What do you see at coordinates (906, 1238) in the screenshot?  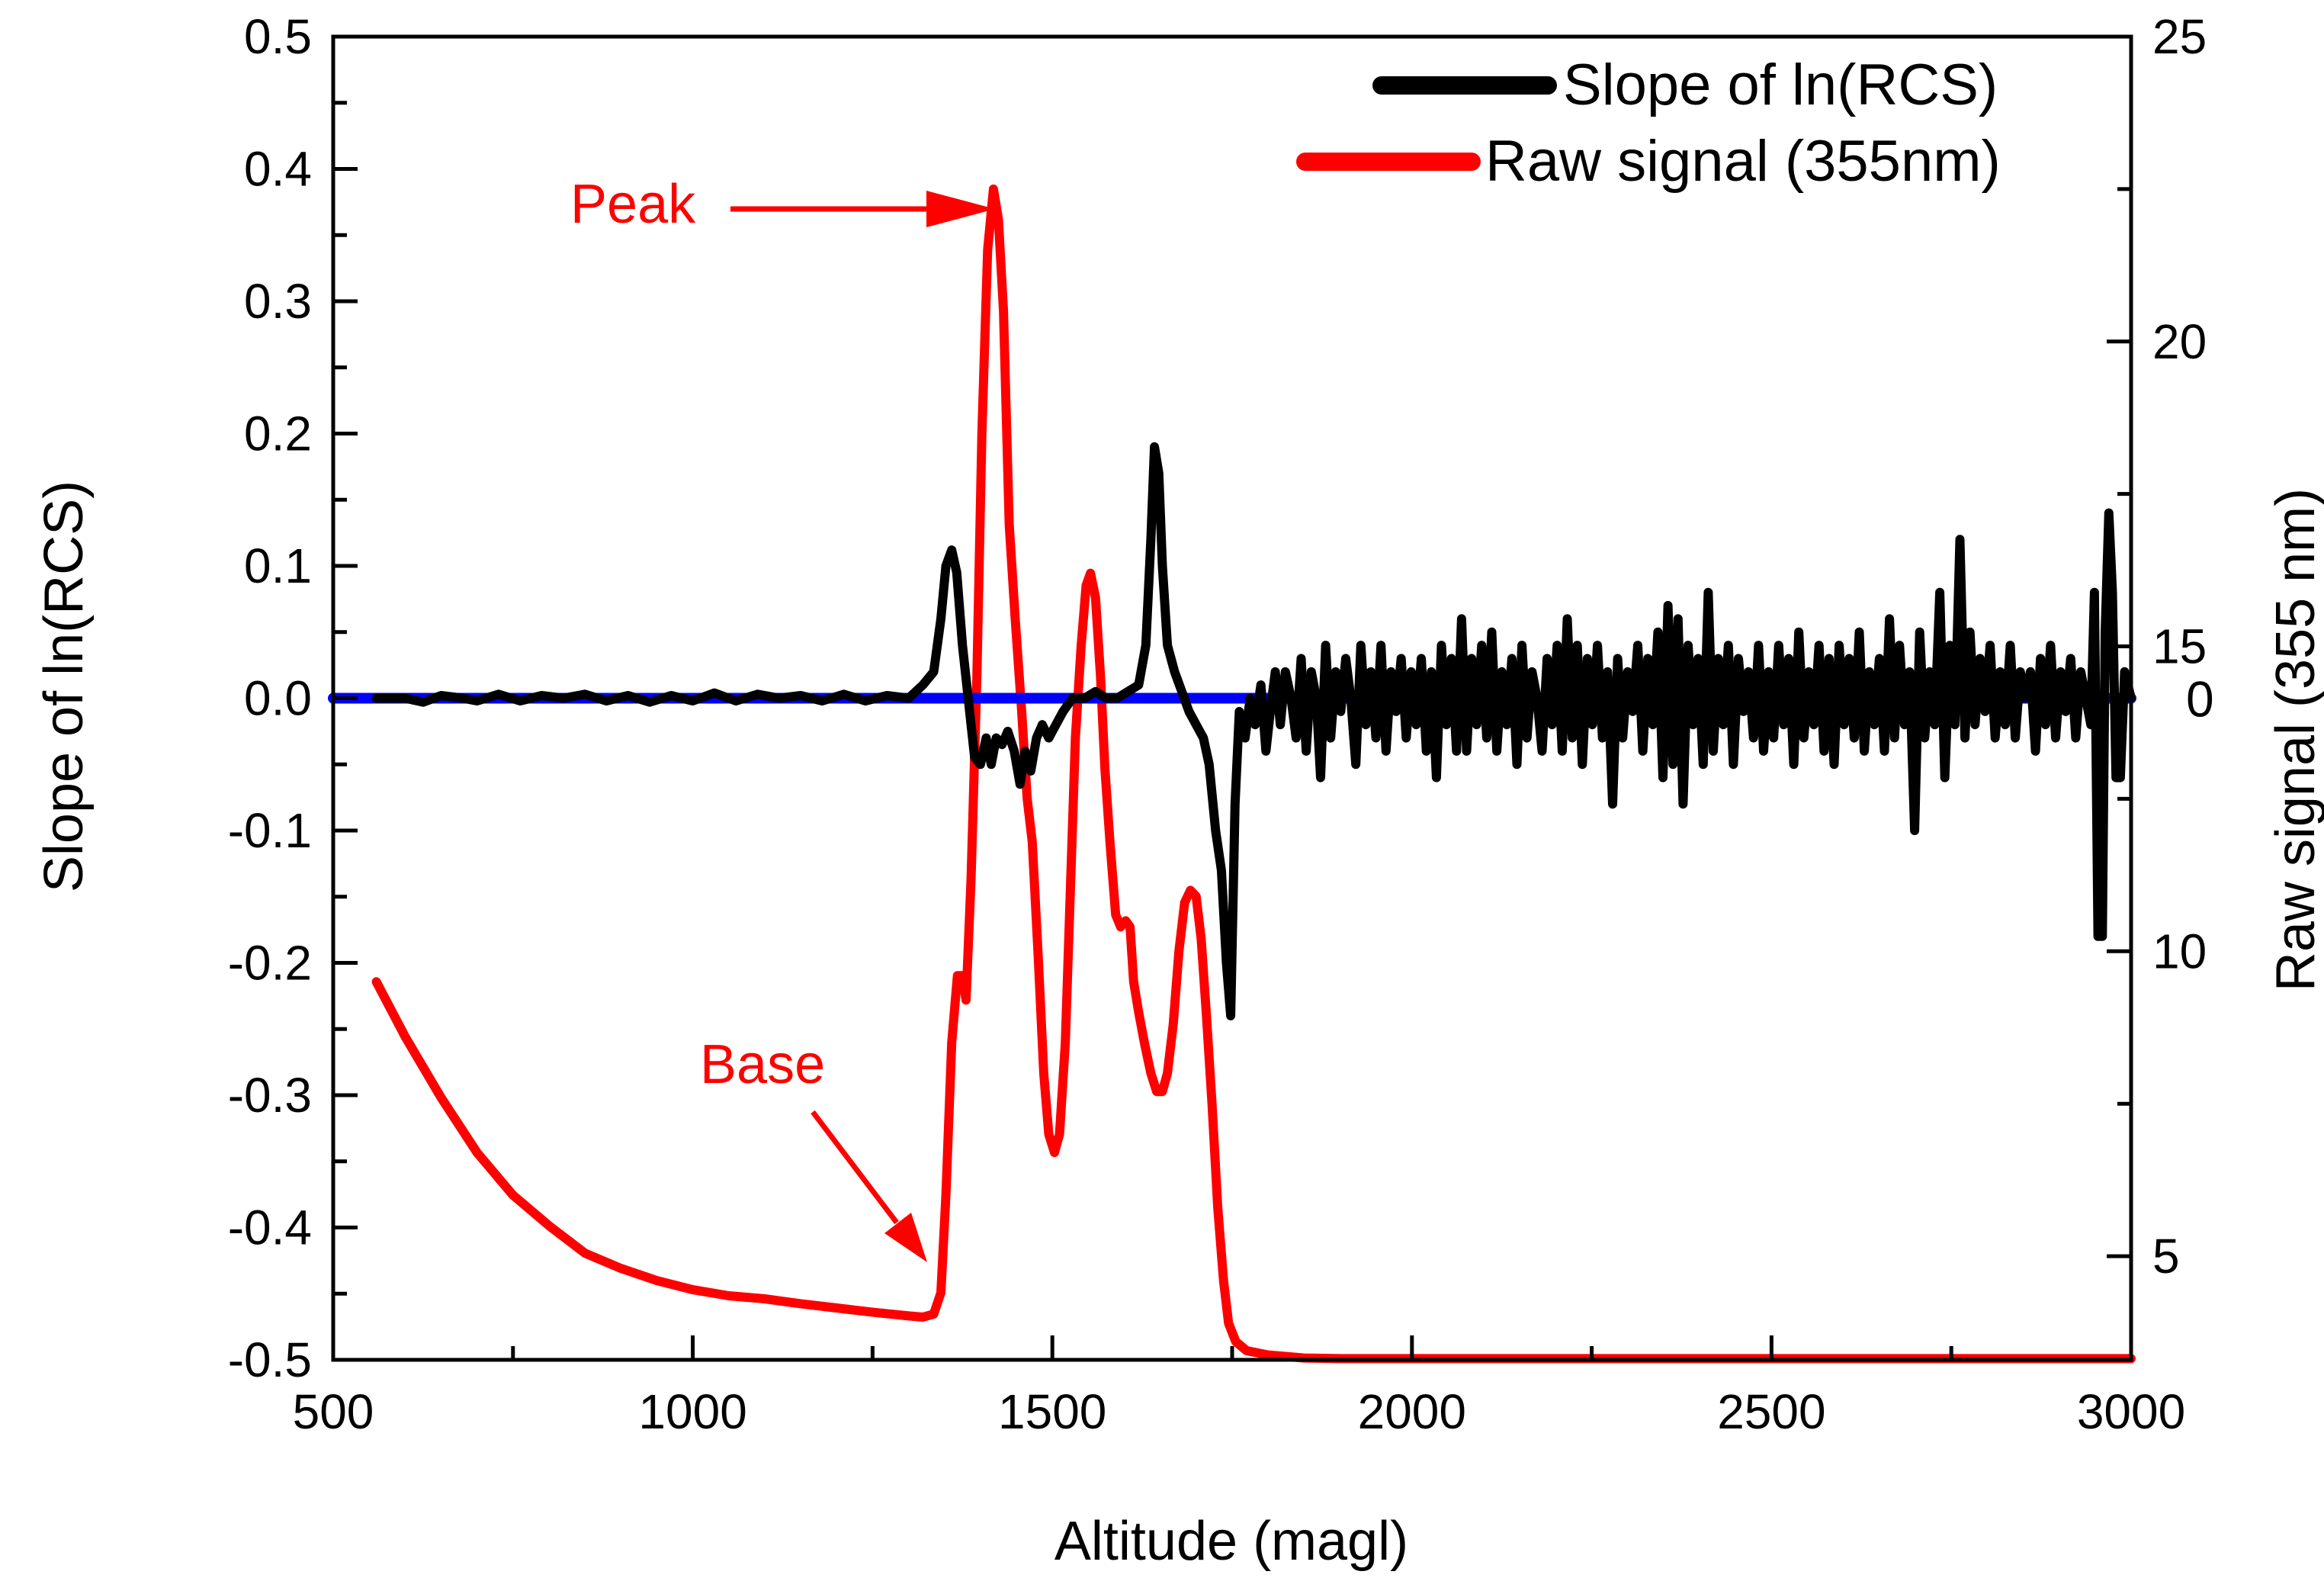 I see `base-arrow-head` at bounding box center [906, 1238].